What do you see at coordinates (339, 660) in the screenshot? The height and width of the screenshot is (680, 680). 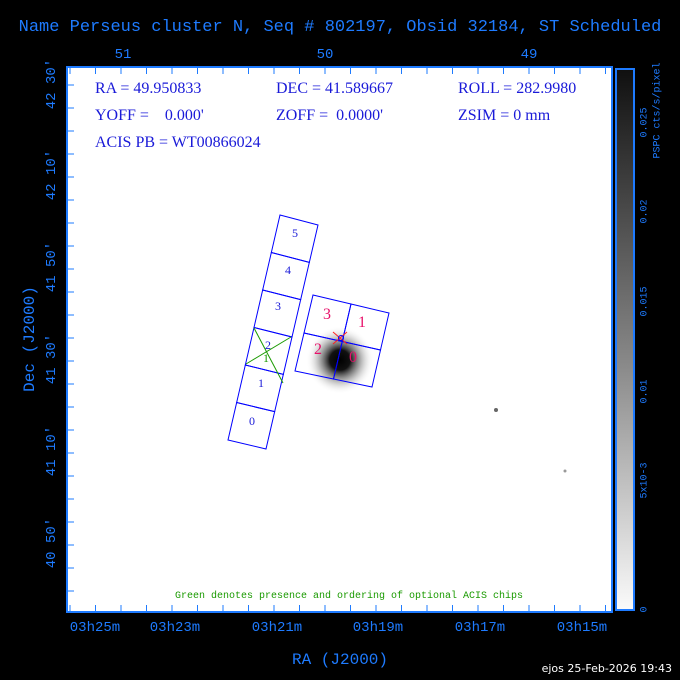 I see `x-axis-label: RA (J2000)` at bounding box center [339, 660].